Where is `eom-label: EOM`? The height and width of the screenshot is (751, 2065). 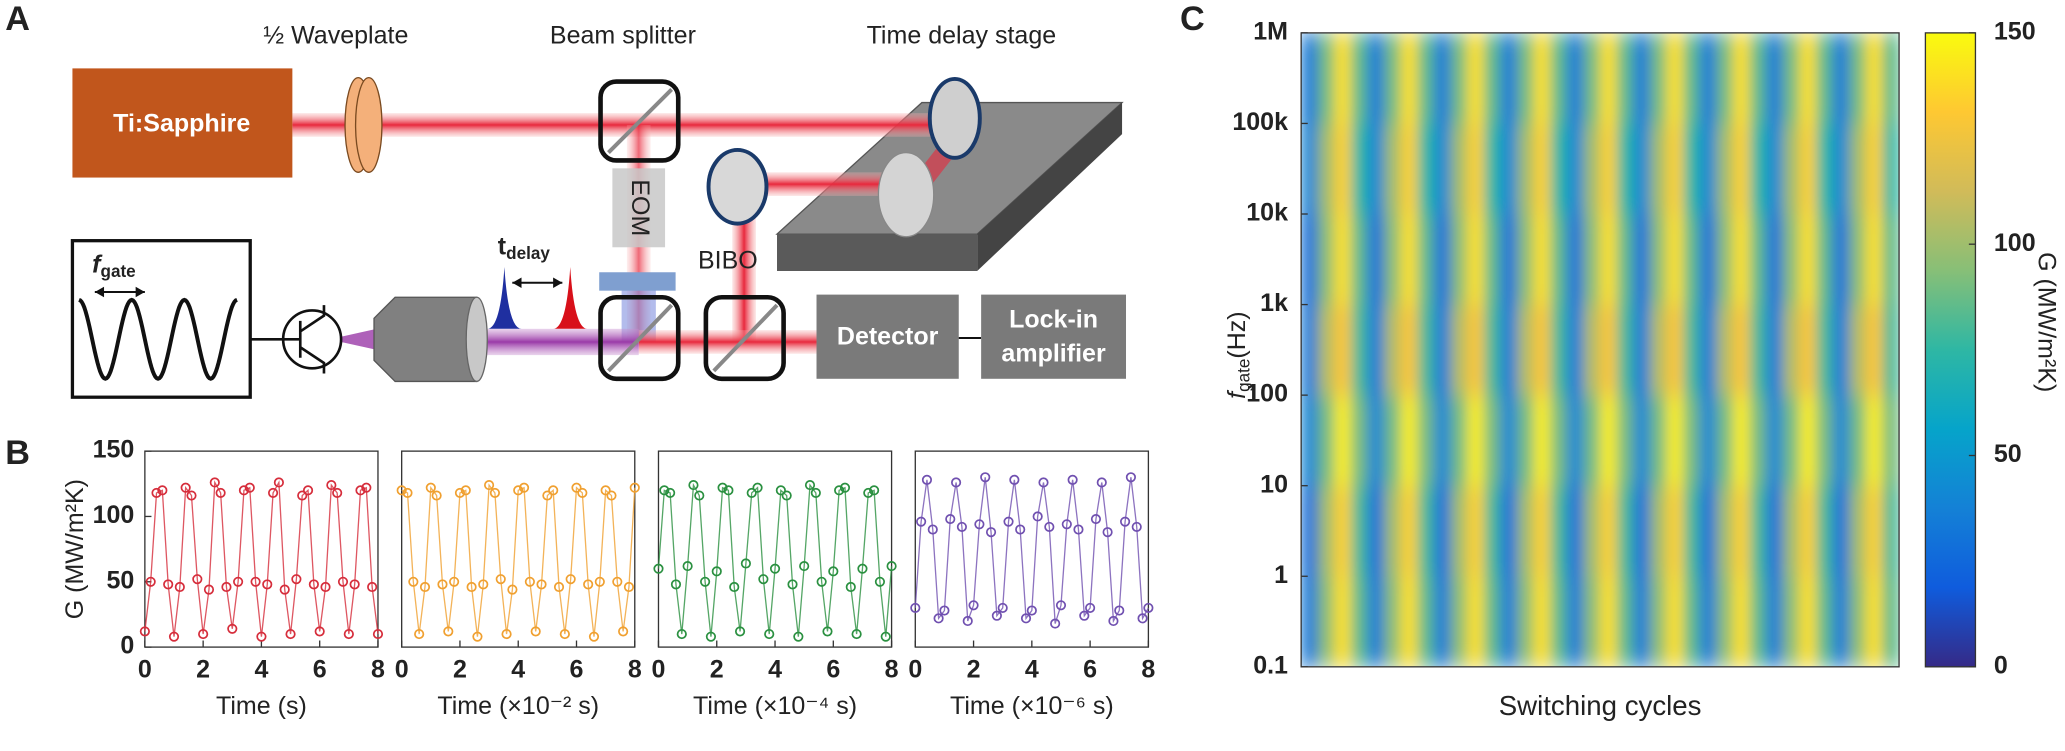
eom-label: EOM is located at coordinates (640, 207).